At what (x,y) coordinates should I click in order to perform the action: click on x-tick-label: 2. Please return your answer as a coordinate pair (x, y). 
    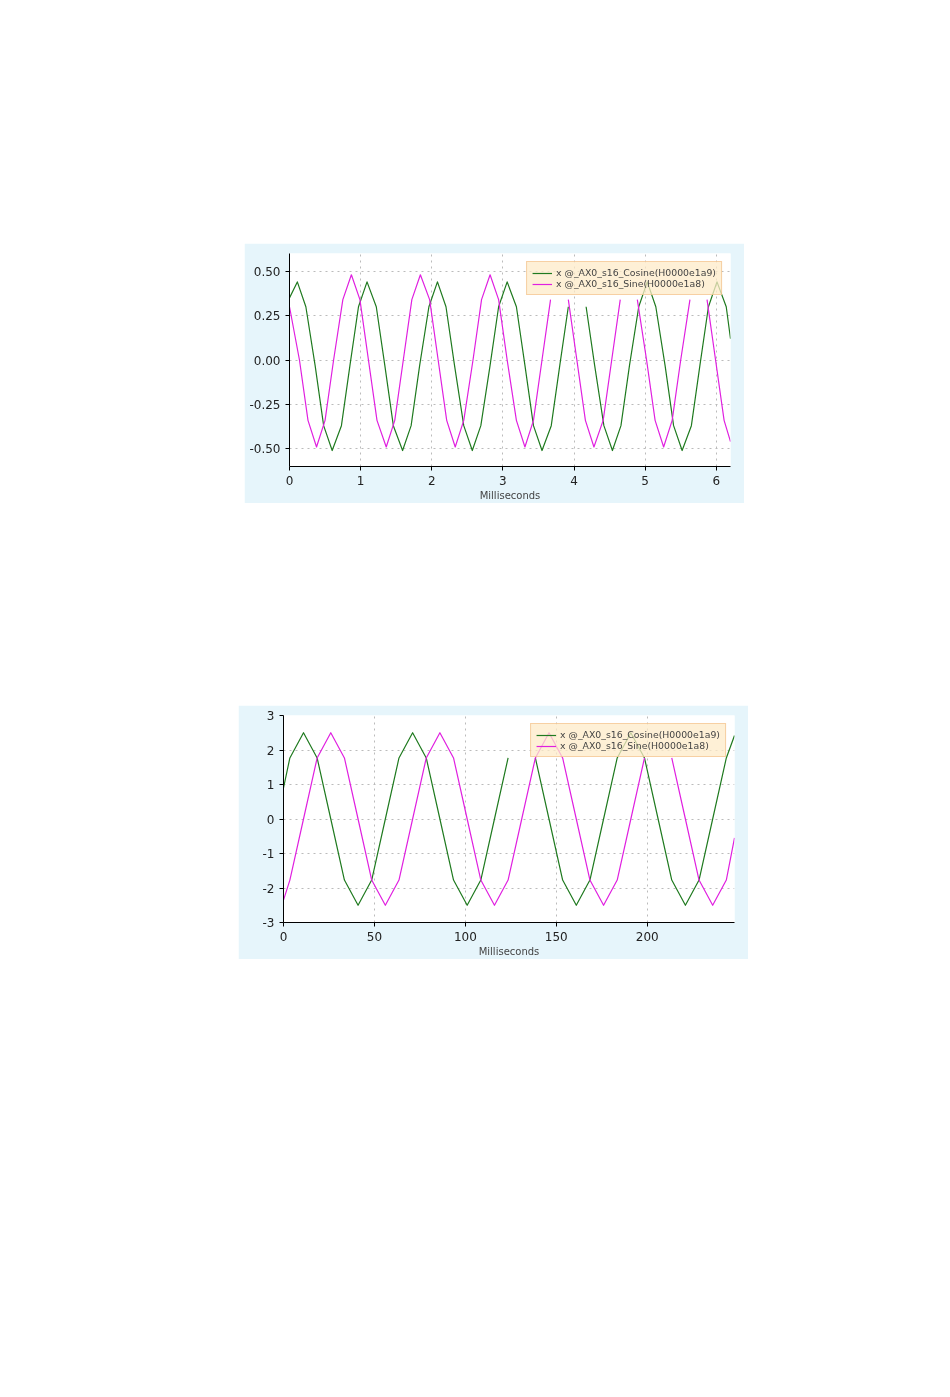
    Looking at the image, I should click on (431, 480).